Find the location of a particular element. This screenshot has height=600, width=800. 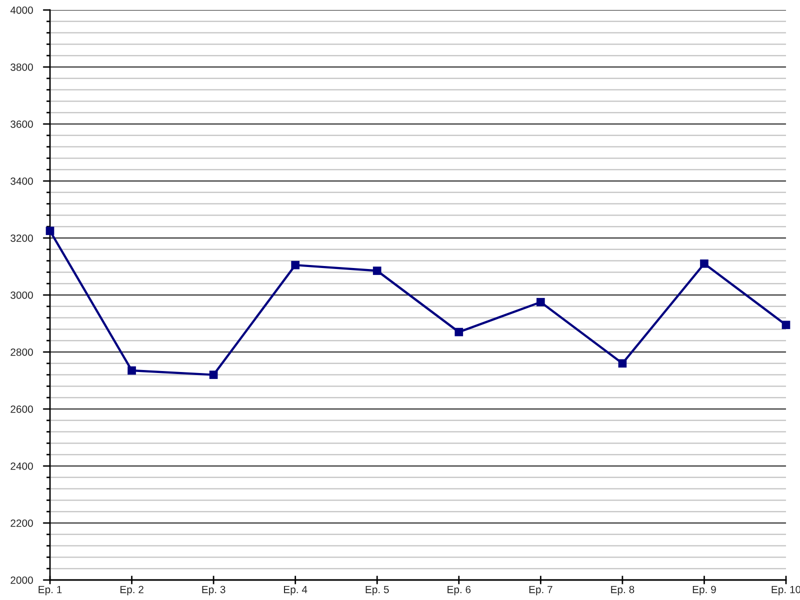

y-tick-label: 2600 is located at coordinates (21, 409).